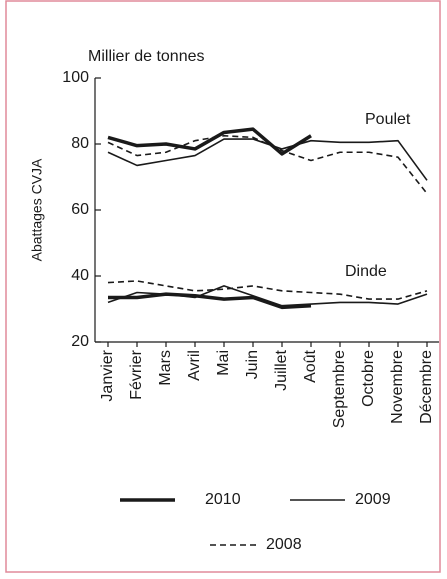  What do you see at coordinates (37, 209) in the screenshot?
I see `y-axis-label: Abattages CVJA` at bounding box center [37, 209].